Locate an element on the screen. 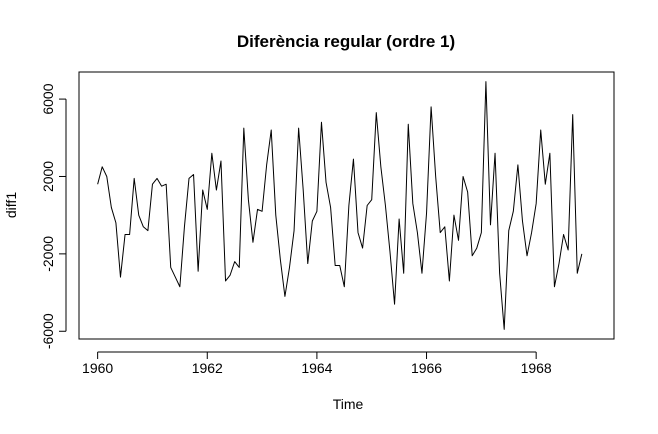 This screenshot has height=434, width=658. x-tick-label: 1966 is located at coordinates (426, 368).